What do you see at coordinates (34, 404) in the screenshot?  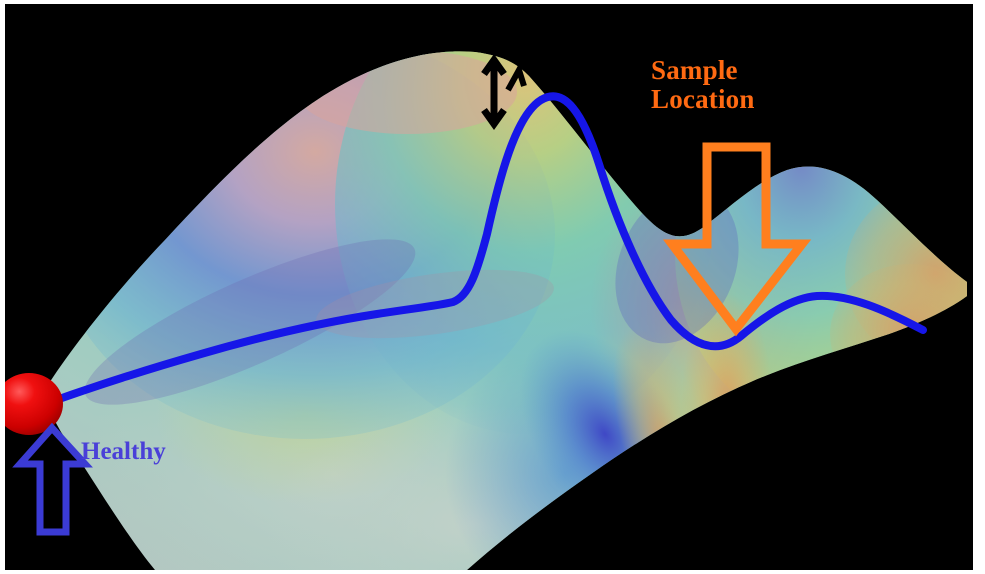 I see `state-ball-marker` at bounding box center [34, 404].